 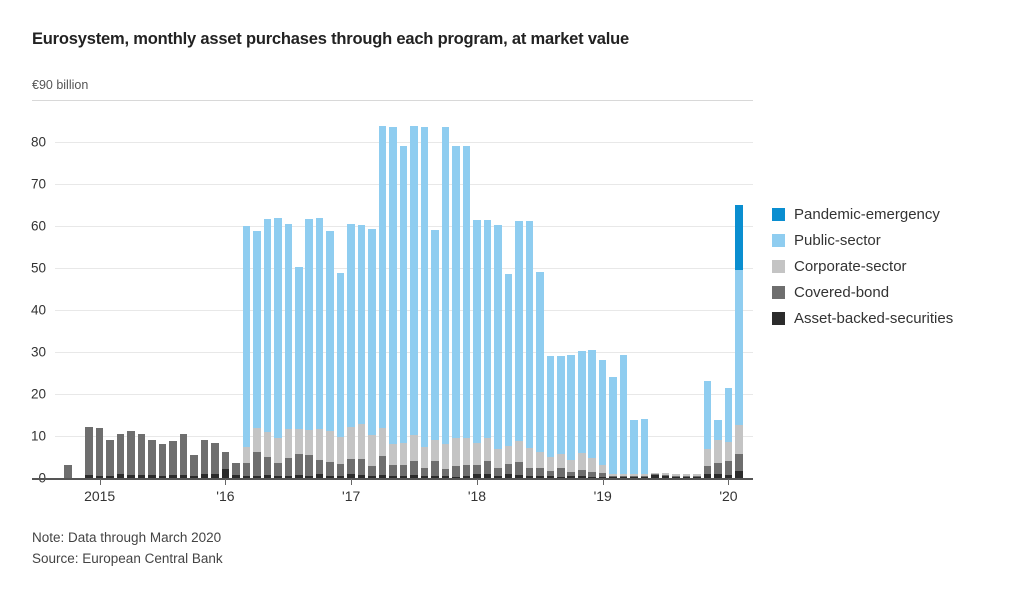 What do you see at coordinates (892, 240) in the screenshot?
I see `legend-item: Public-sector` at bounding box center [892, 240].